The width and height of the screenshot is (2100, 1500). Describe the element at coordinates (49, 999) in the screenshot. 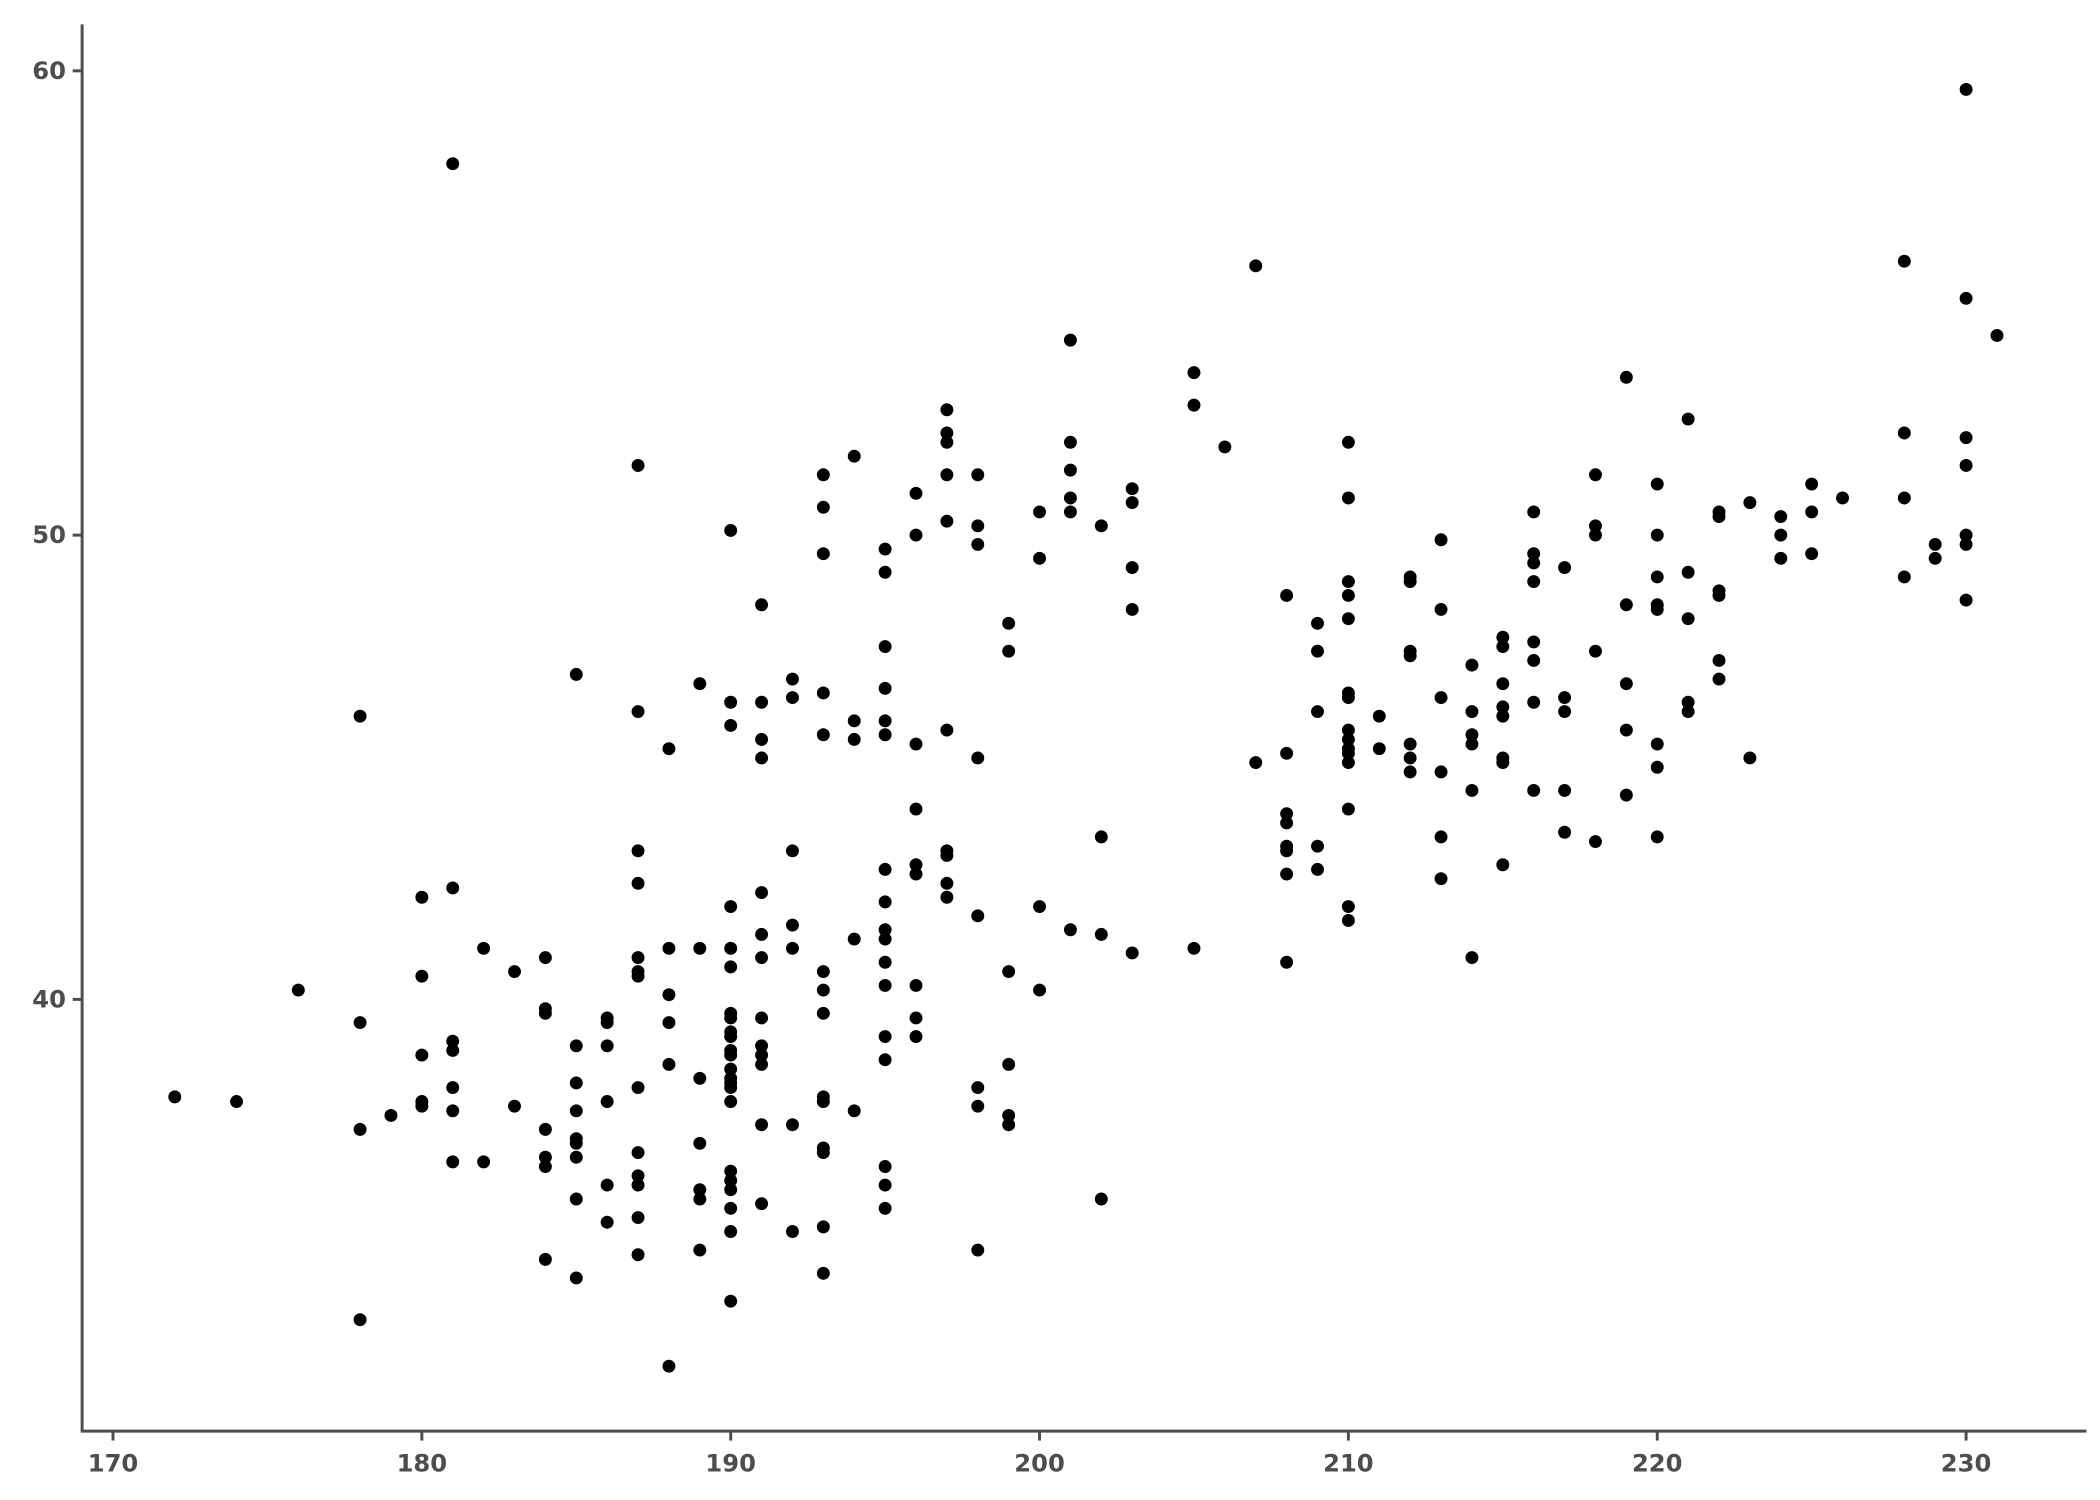

I see `y-tick-label: 40` at that location.